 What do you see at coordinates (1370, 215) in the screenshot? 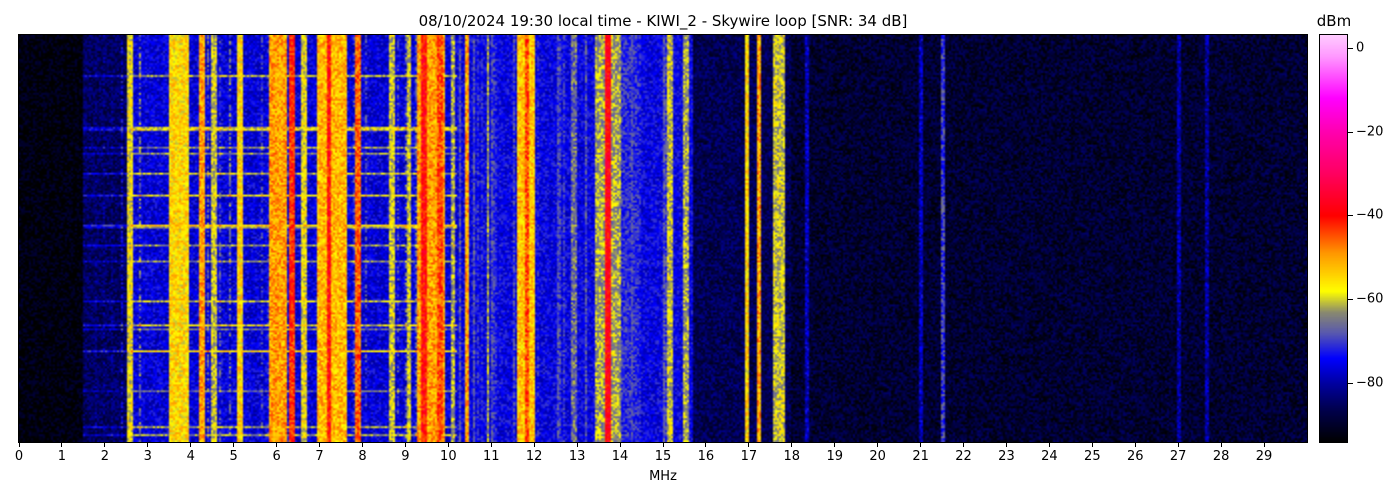
I see `colorbar-tick-label: −40` at bounding box center [1370, 215].